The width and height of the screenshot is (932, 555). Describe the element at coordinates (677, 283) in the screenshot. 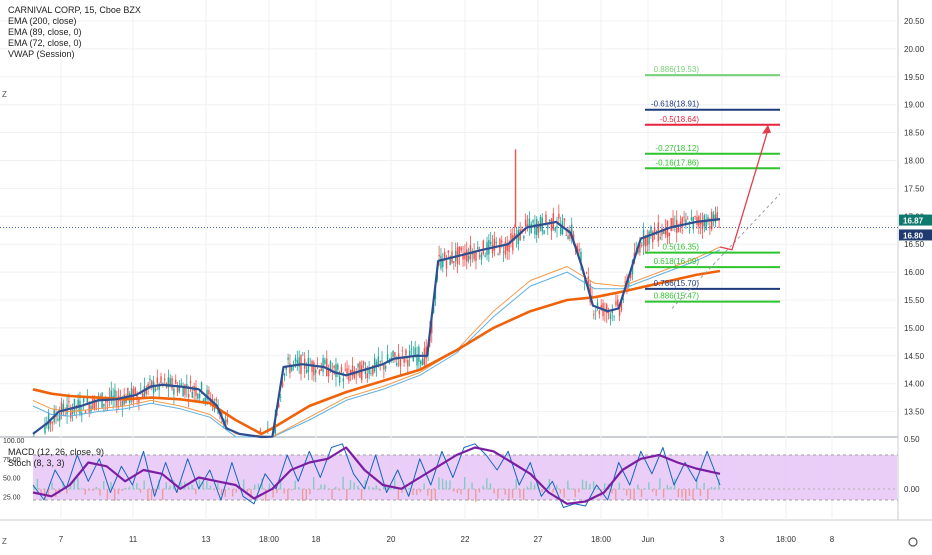

I see `fib-level-label: 0.786(15.70)` at that location.